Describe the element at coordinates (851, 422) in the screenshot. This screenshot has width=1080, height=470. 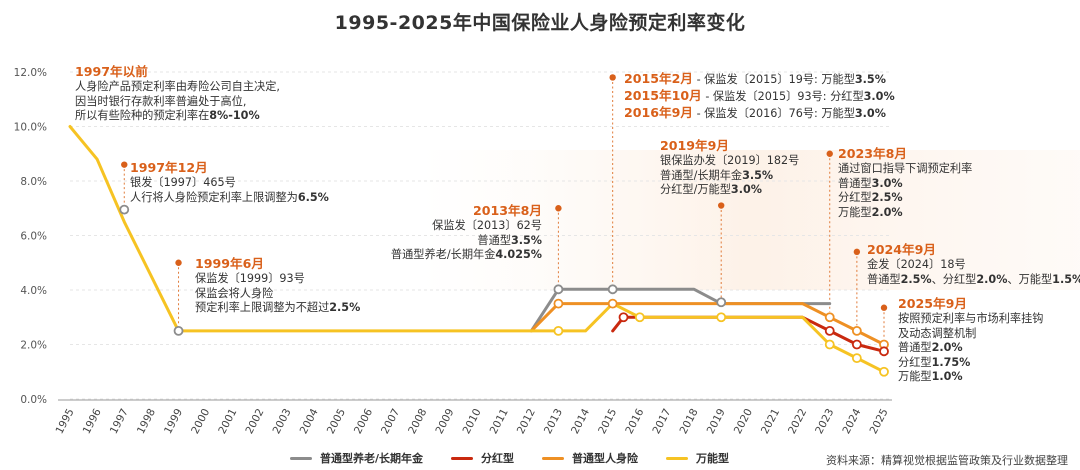
I see `x-tick-label: 2024` at that location.